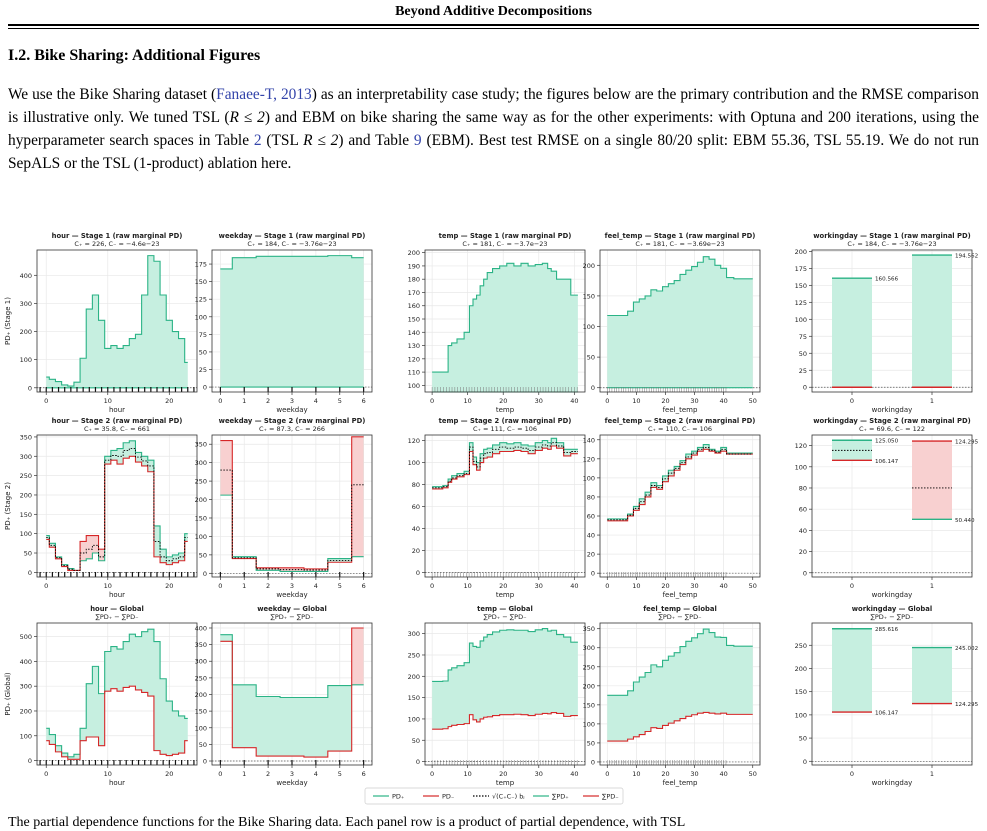  Describe the element at coordinates (316, 774) in the screenshot. I see `x-tick-label: 4` at that location.